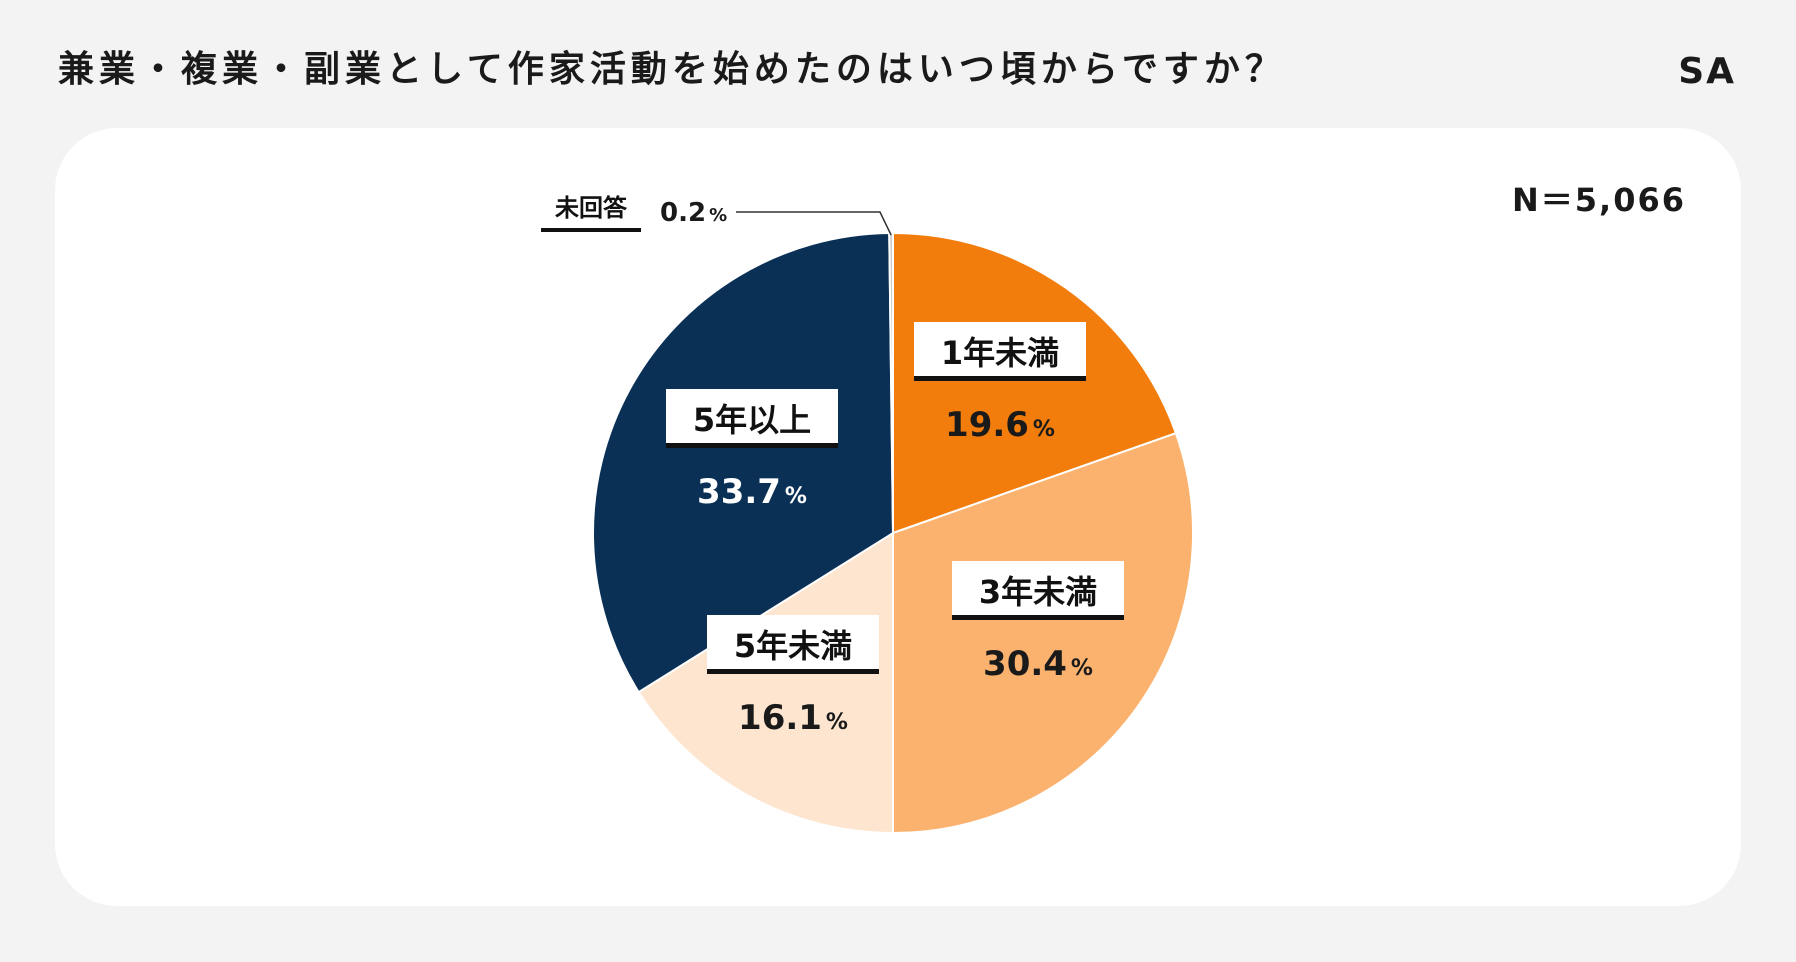 The height and width of the screenshot is (962, 1796). Describe the element at coordinates (793, 718) in the screenshot. I see `value-label: 16.1%` at that location.